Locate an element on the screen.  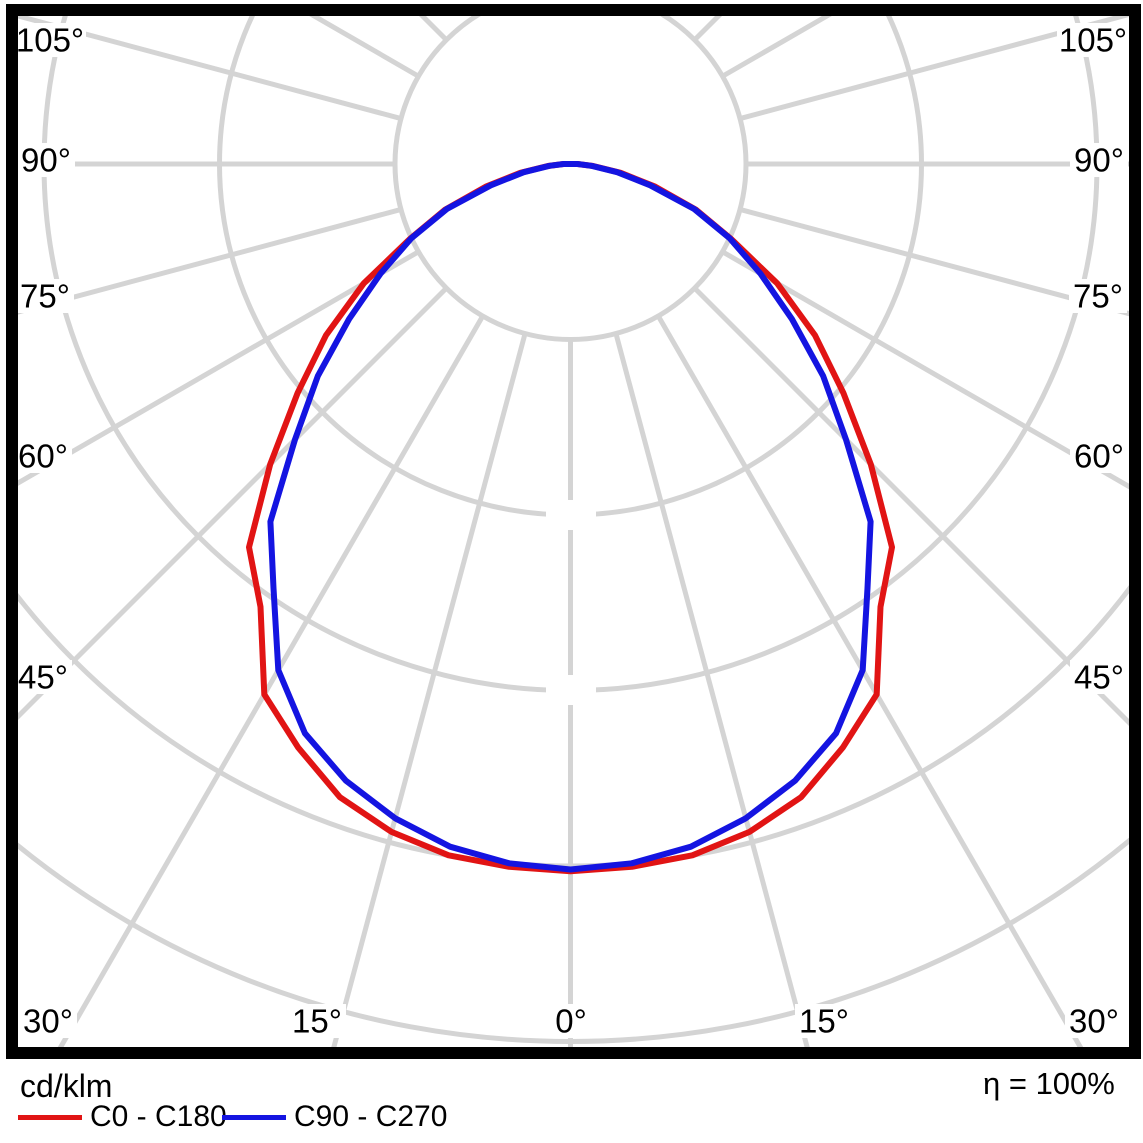
gamma-tick-label: 0° is located at coordinates (571, 1021).